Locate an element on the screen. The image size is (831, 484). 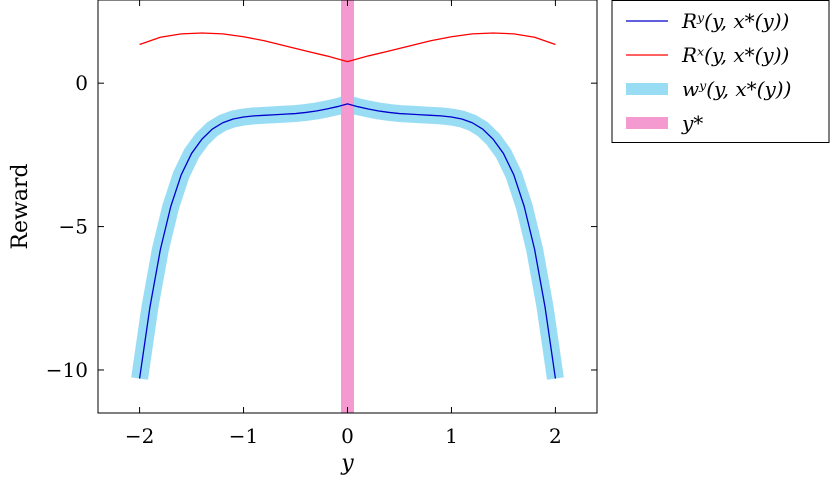
y-tick-label: 0 is located at coordinates (81, 83).